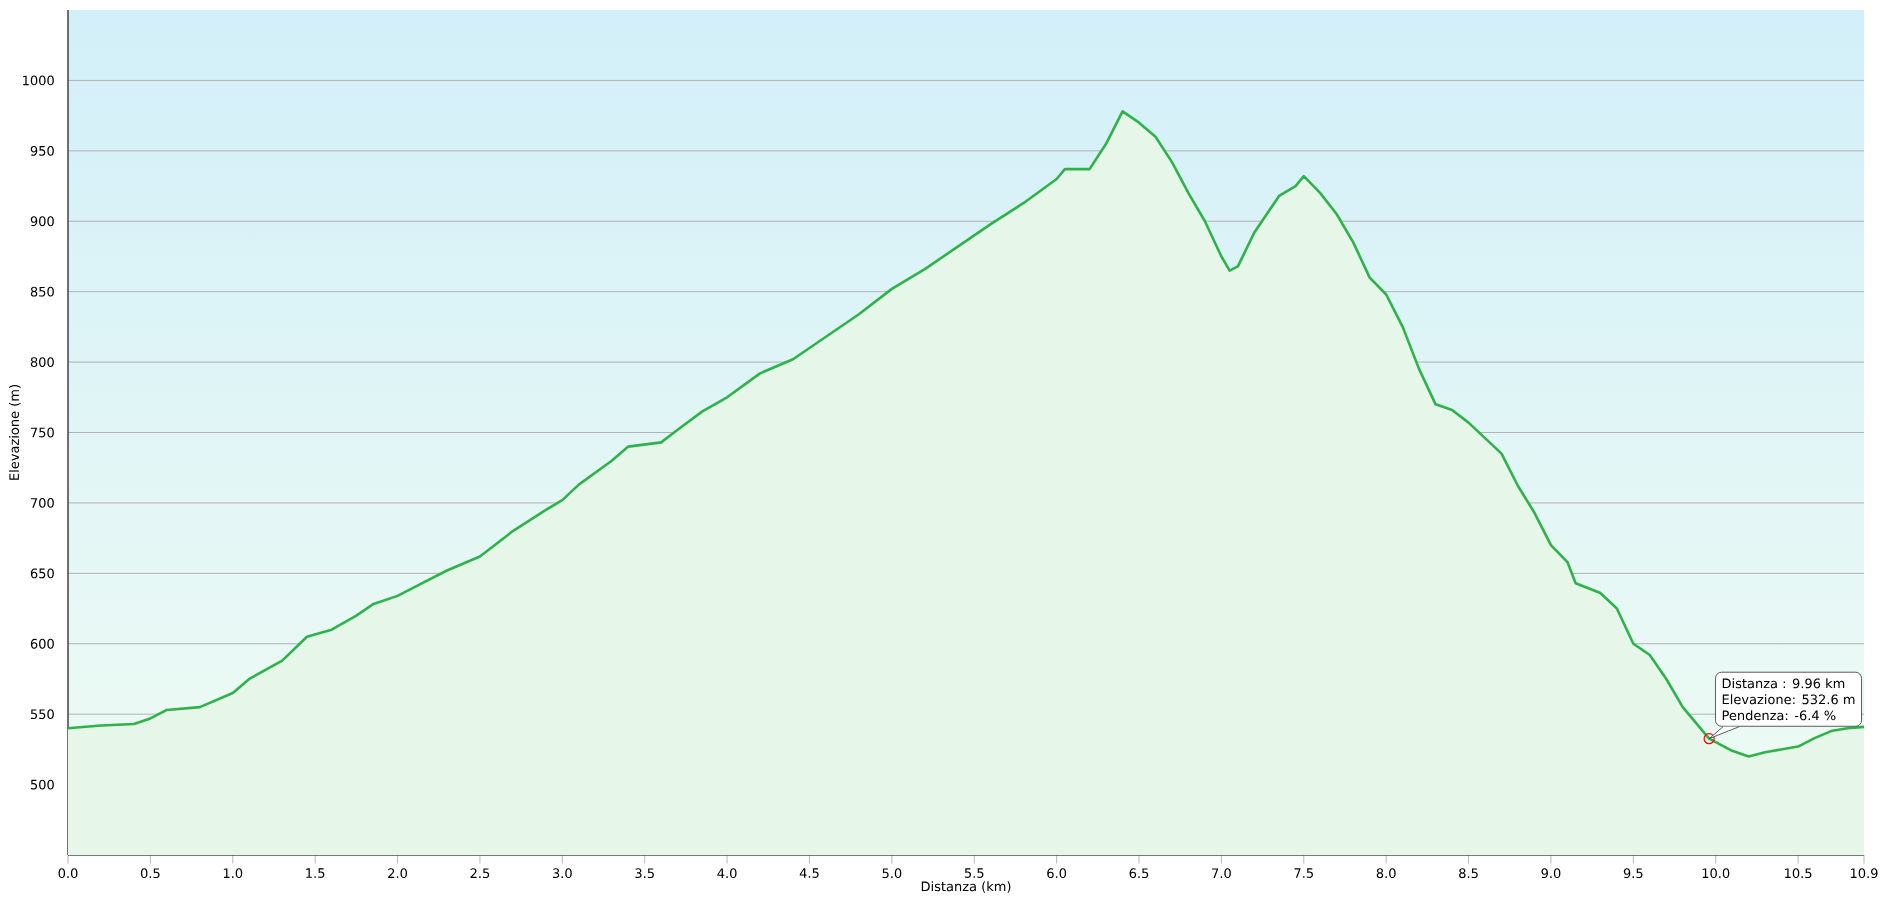 The image size is (1896, 910). I want to click on x-tick-label: 9.5, so click(1633, 873).